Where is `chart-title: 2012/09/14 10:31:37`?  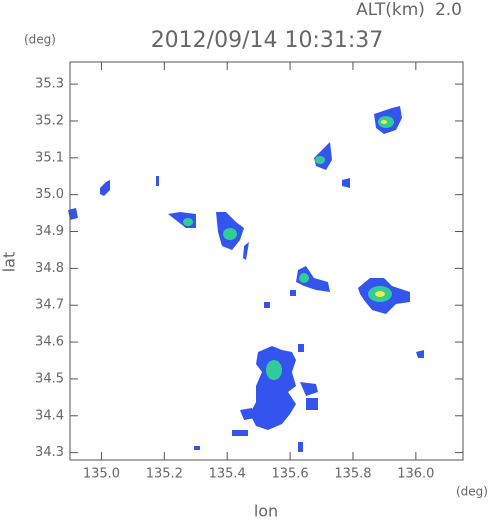
chart-title: 2012/09/14 10:31:37 is located at coordinates (267, 40).